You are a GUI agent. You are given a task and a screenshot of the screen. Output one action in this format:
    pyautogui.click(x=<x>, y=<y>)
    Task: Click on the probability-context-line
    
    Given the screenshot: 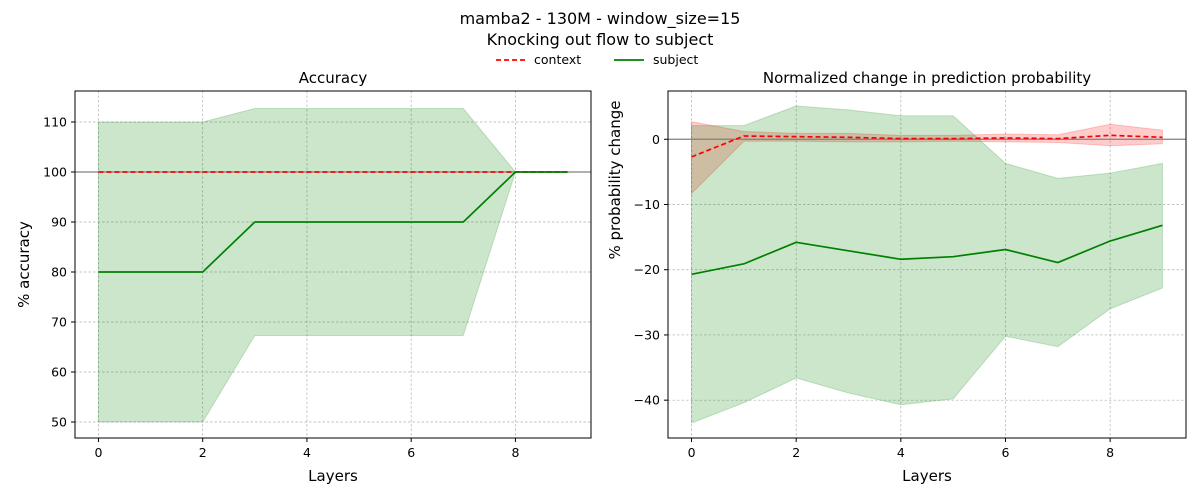 What is the action you would take?
    pyautogui.click(x=927, y=146)
    